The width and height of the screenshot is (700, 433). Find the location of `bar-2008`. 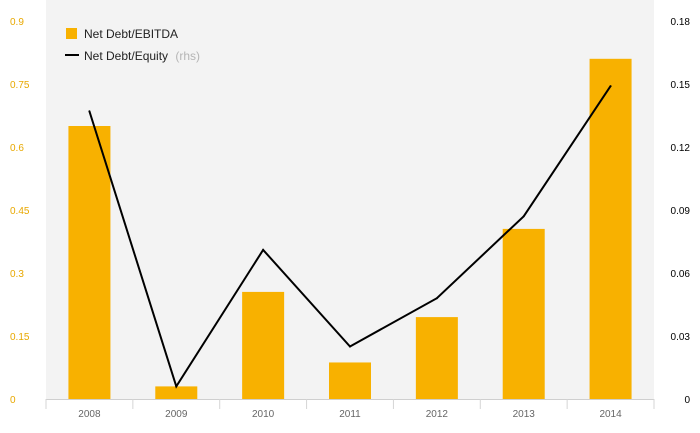

bar-2008 is located at coordinates (89, 262).